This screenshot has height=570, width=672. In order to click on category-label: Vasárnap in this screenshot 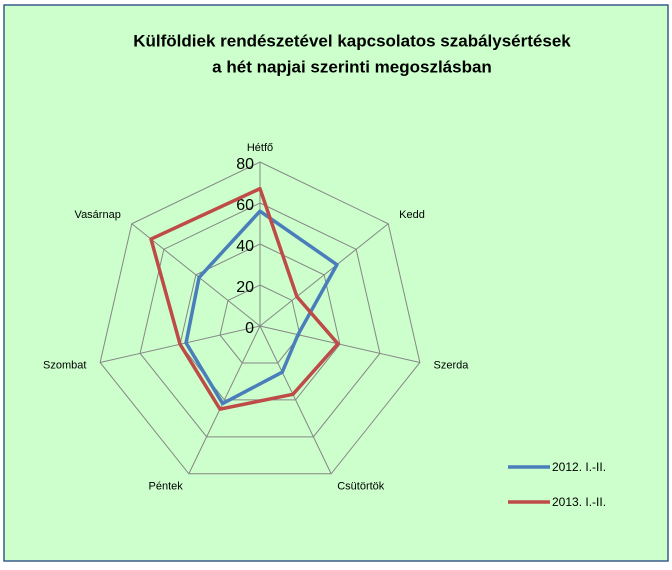, I will do `click(98, 215)`.